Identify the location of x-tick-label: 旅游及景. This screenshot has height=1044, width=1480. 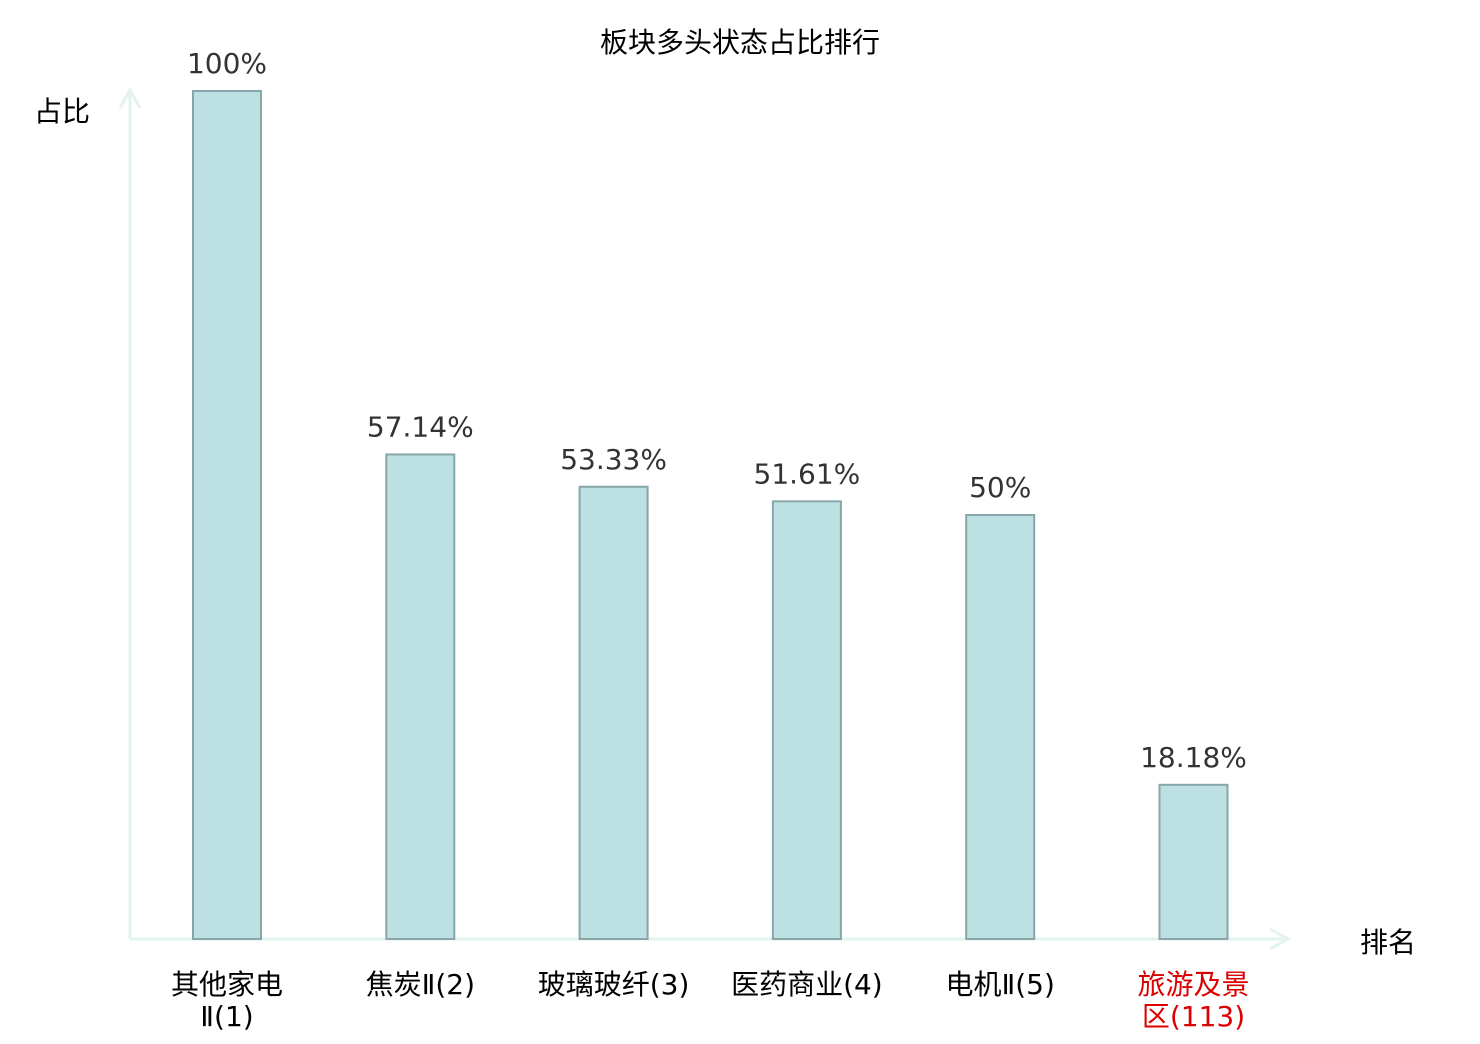
(1193, 984).